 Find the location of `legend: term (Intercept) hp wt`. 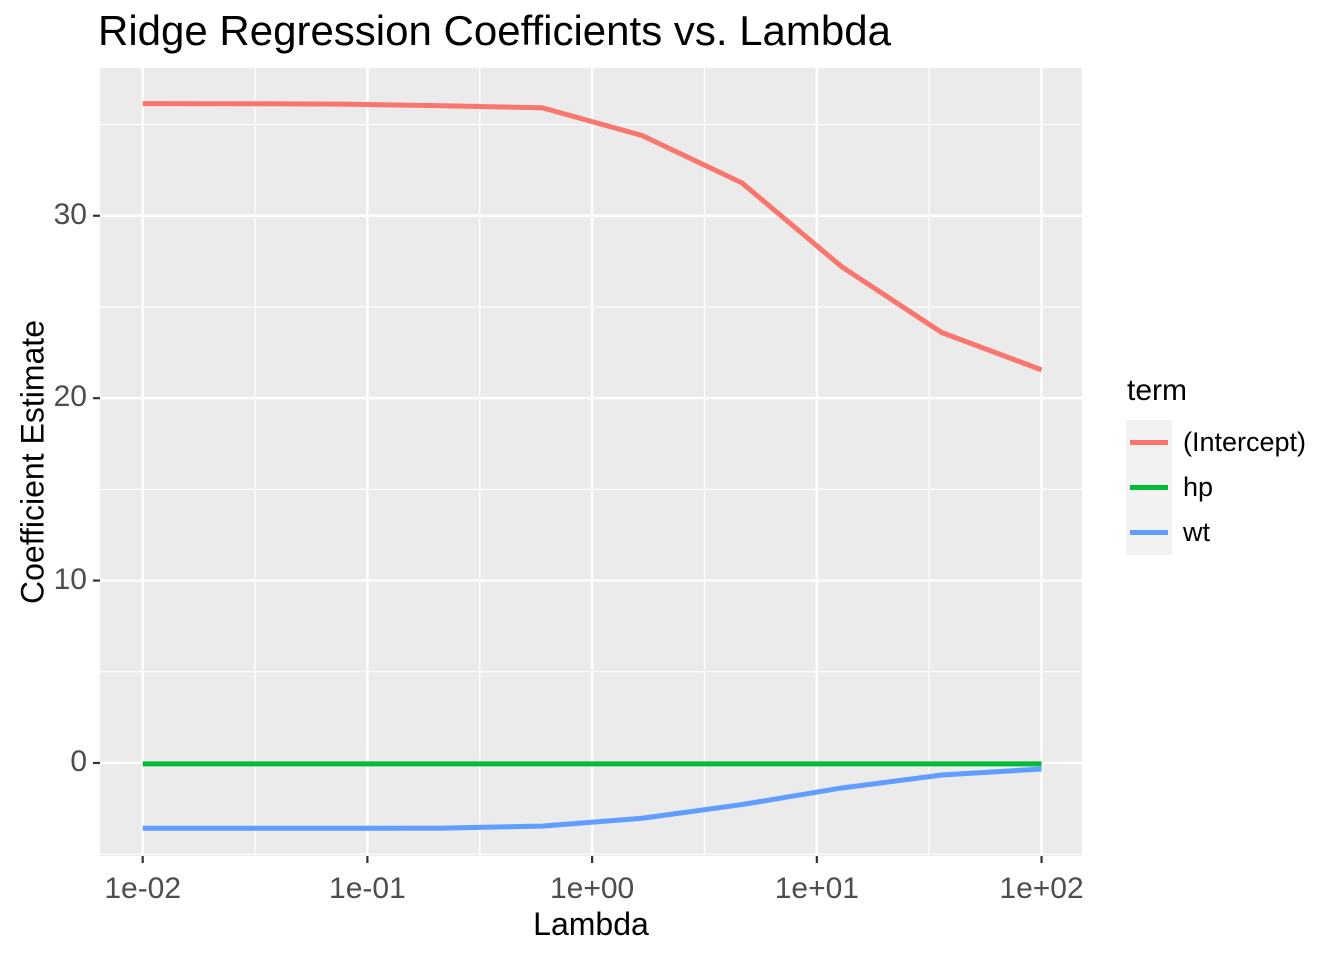

legend: term (Intercept) hp wt is located at coordinates (1216, 464).